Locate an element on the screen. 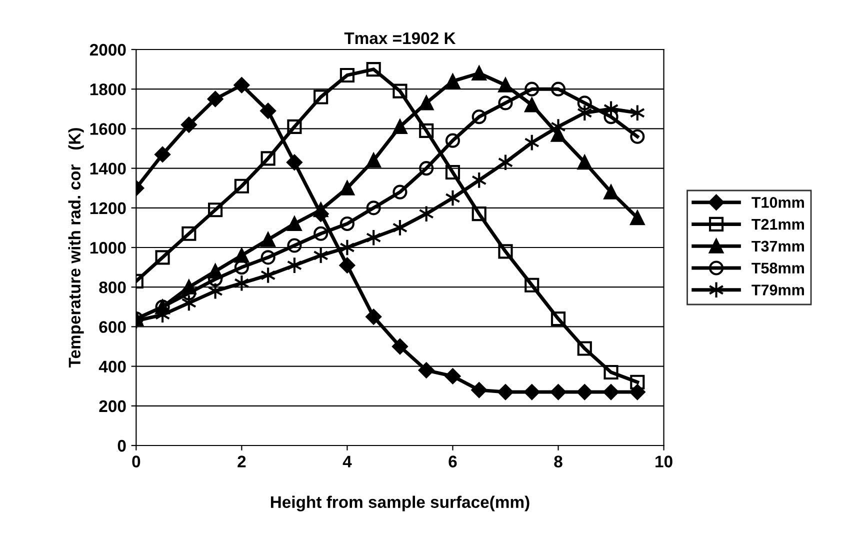 Image resolution: width=851 pixels, height=550 pixels. y-tick-label: 1600 is located at coordinates (108, 129).